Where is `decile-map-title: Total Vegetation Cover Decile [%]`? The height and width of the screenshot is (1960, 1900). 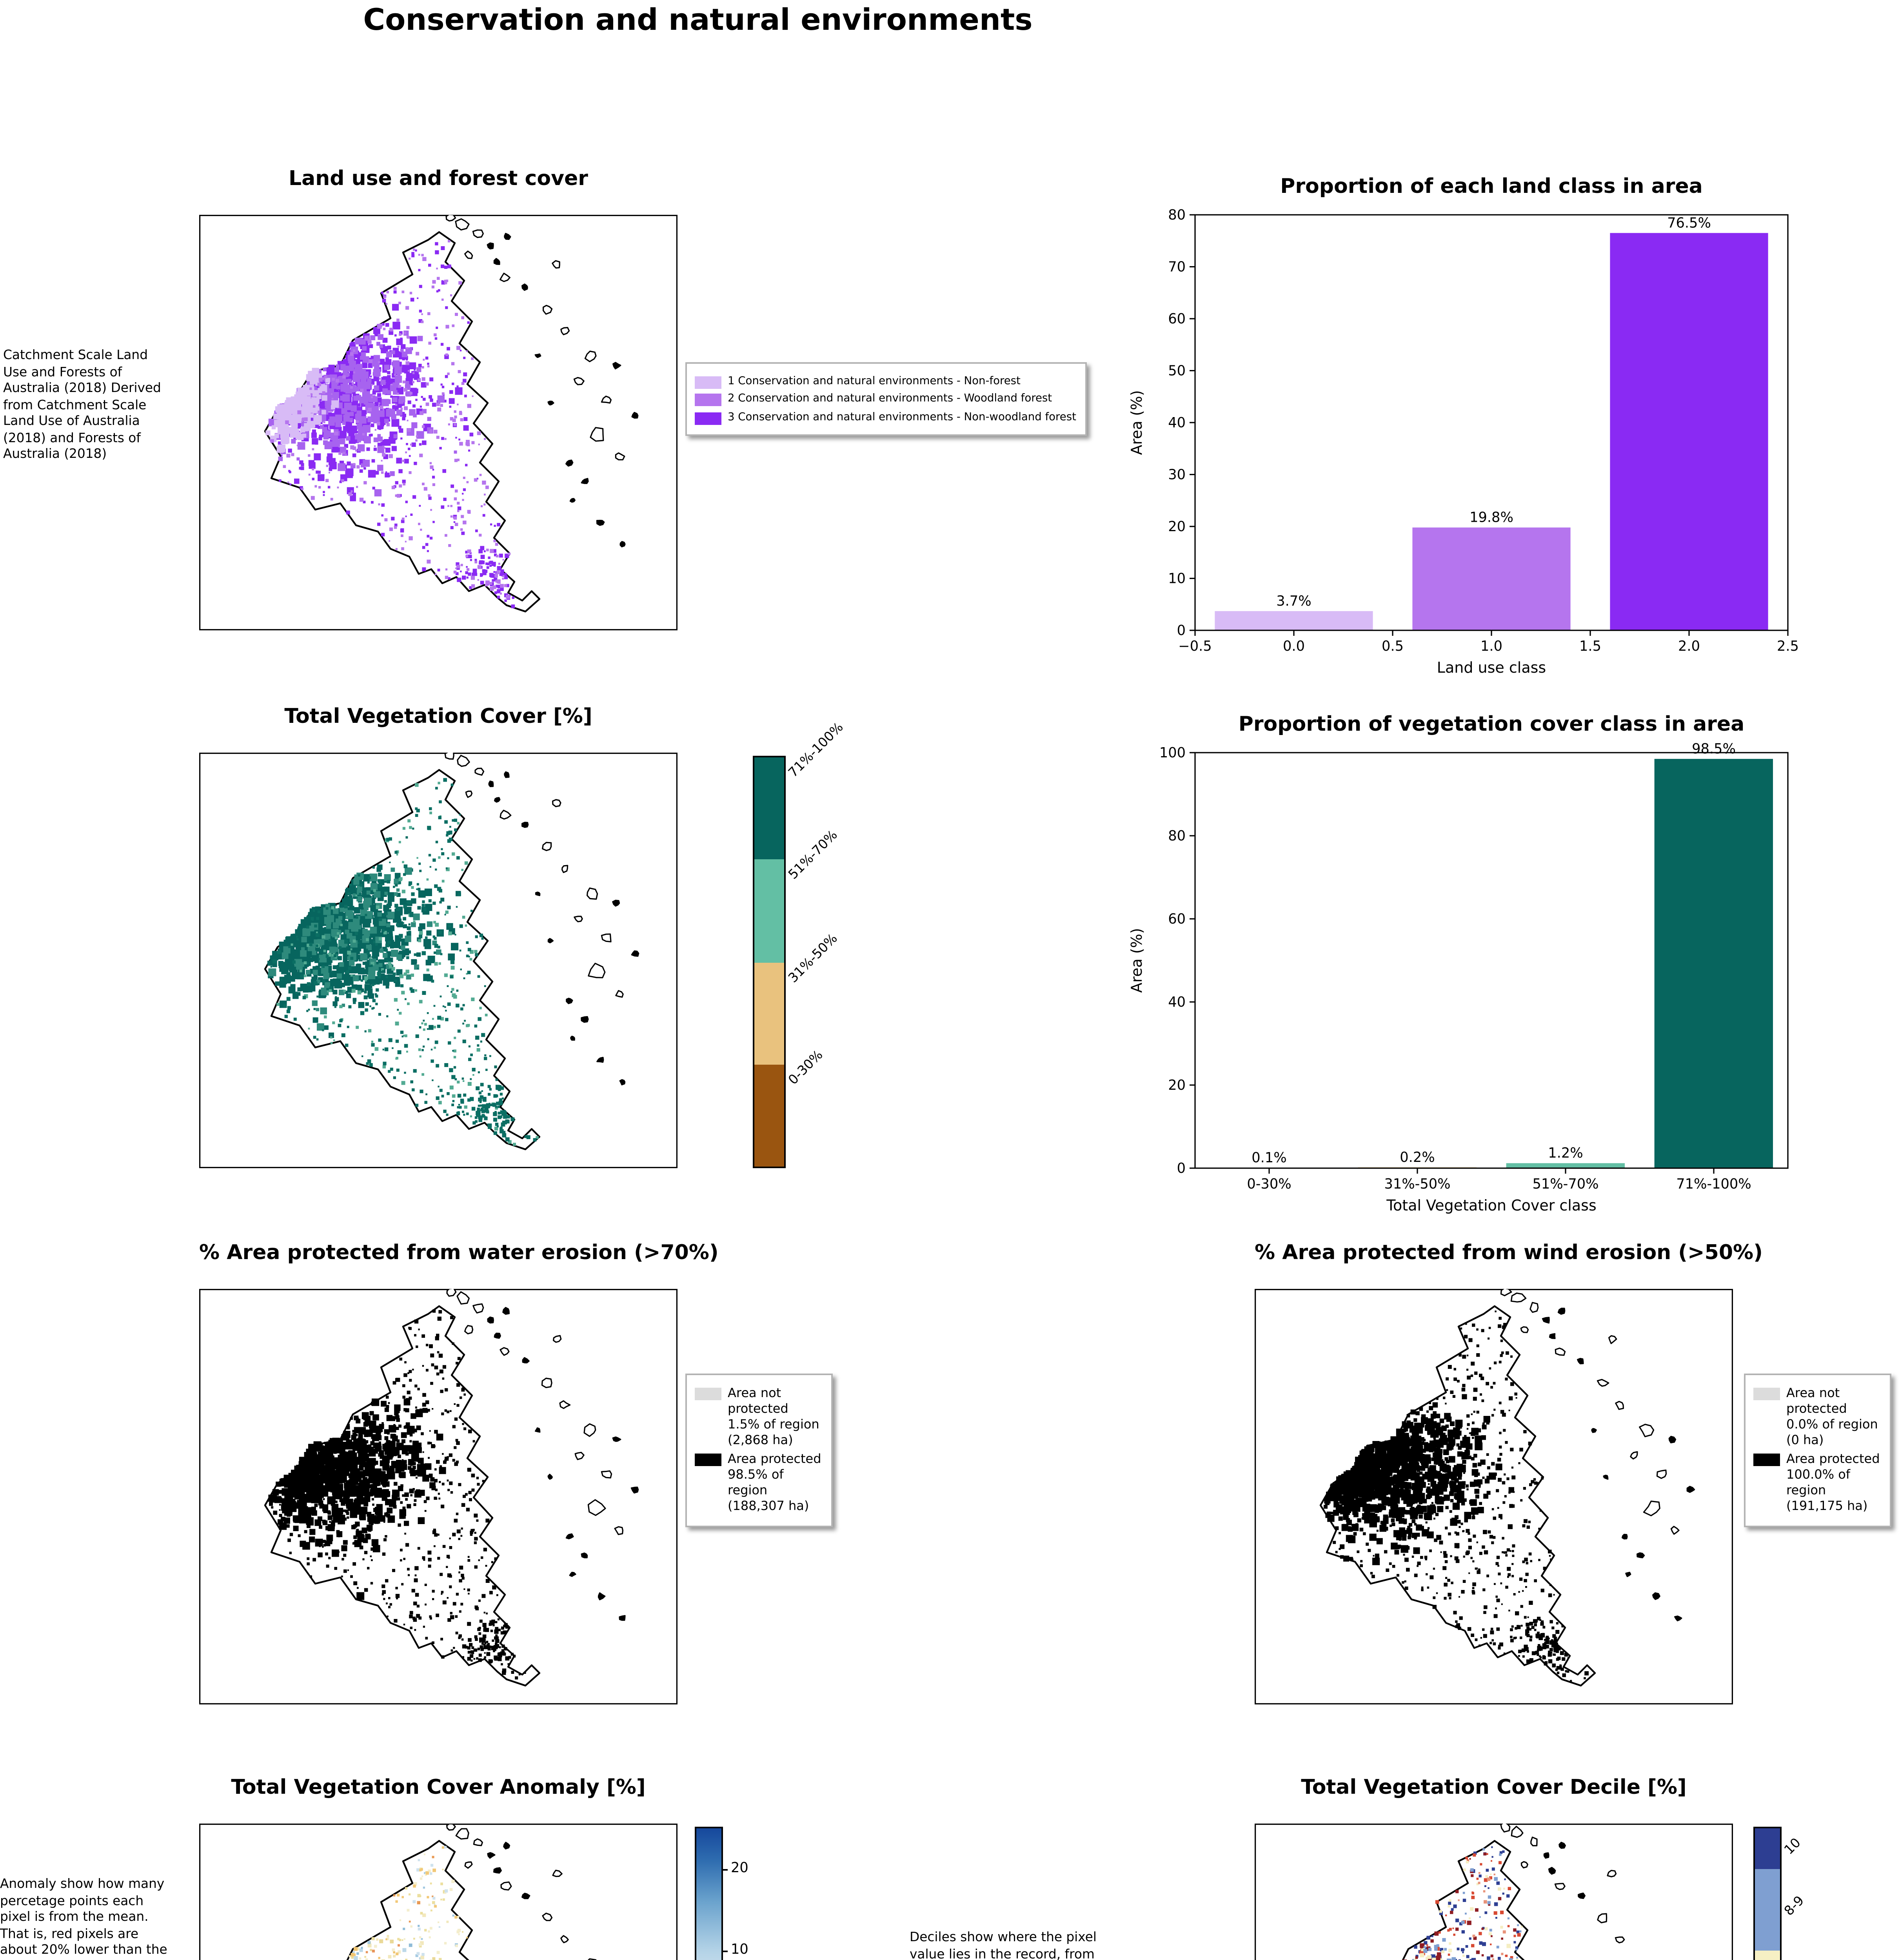 decile-map-title: Total Vegetation Cover Decile [%] is located at coordinates (1494, 1788).